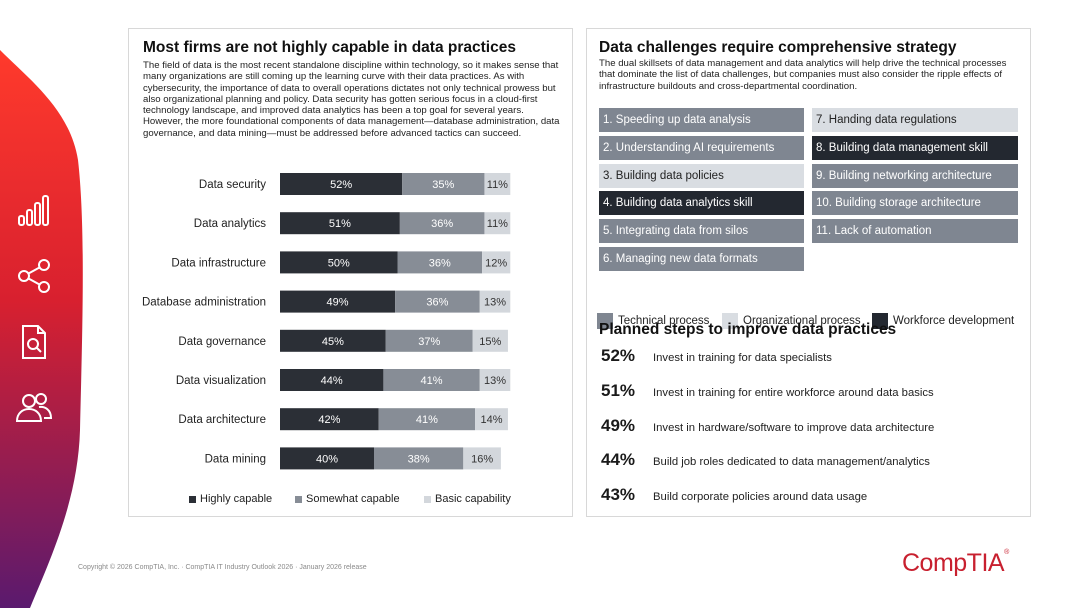  Describe the element at coordinates (618, 425) in the screenshot. I see `step-percent: 49%` at that location.